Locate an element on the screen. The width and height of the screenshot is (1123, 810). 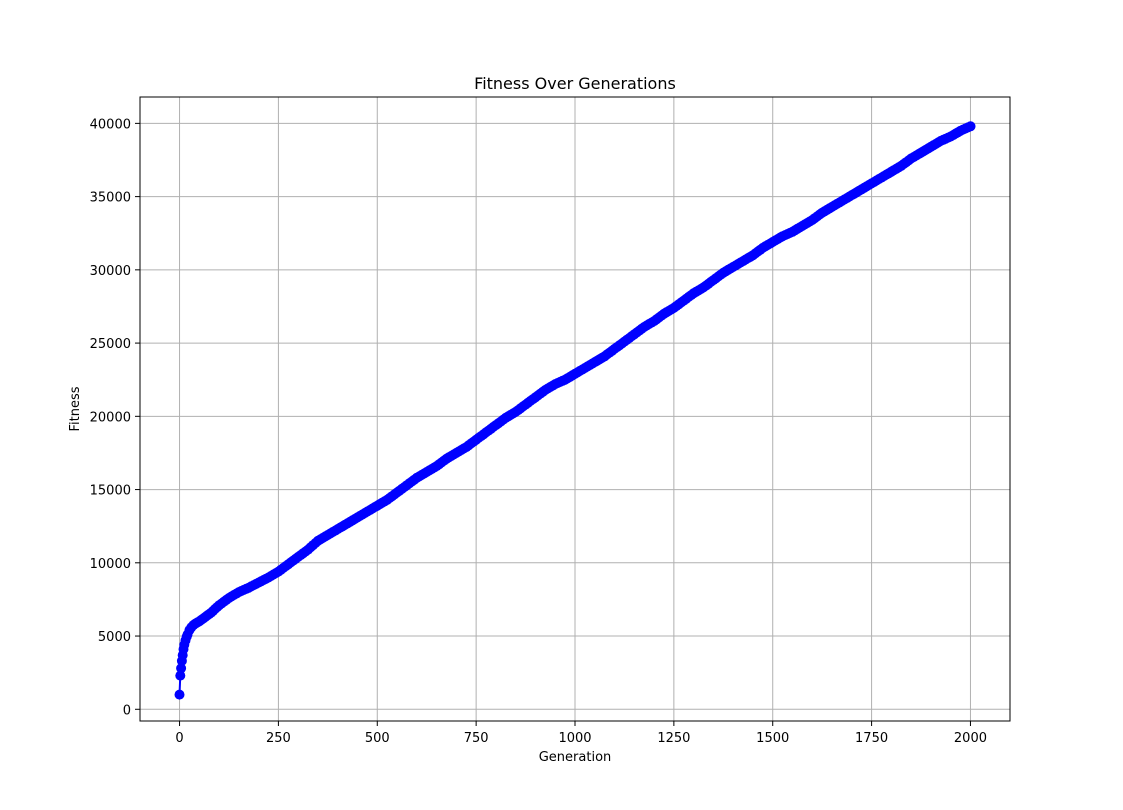
x-tick-label: 1500 is located at coordinates (772, 738).